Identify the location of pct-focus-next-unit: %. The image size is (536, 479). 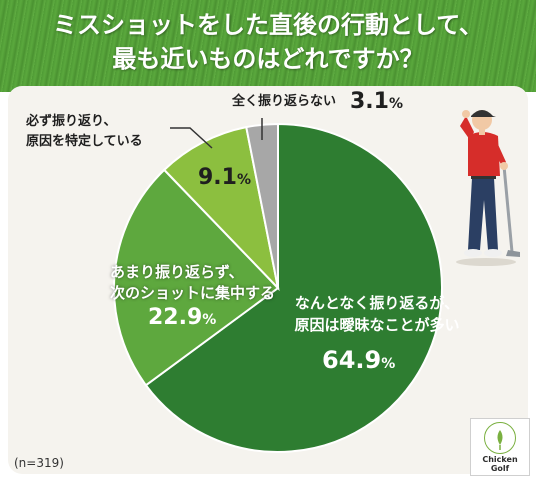
(209, 320).